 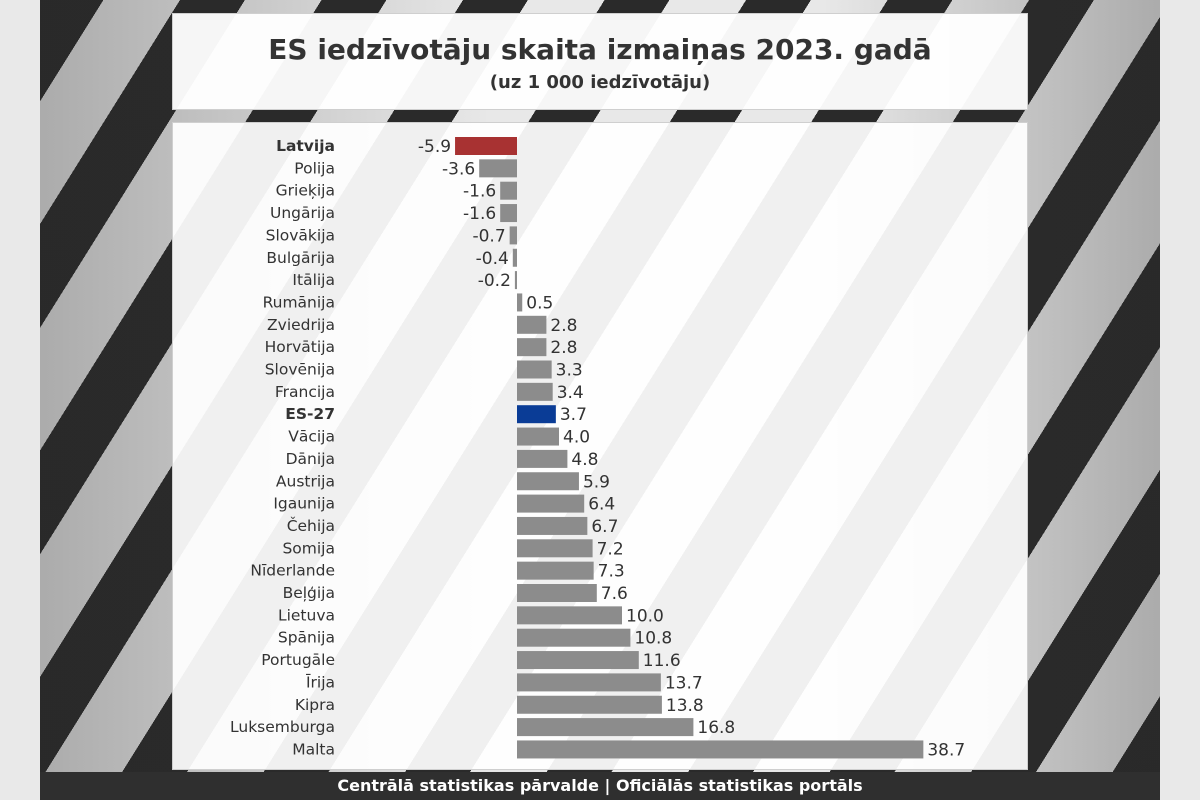 I want to click on value-label: 7.2, so click(x=610, y=549).